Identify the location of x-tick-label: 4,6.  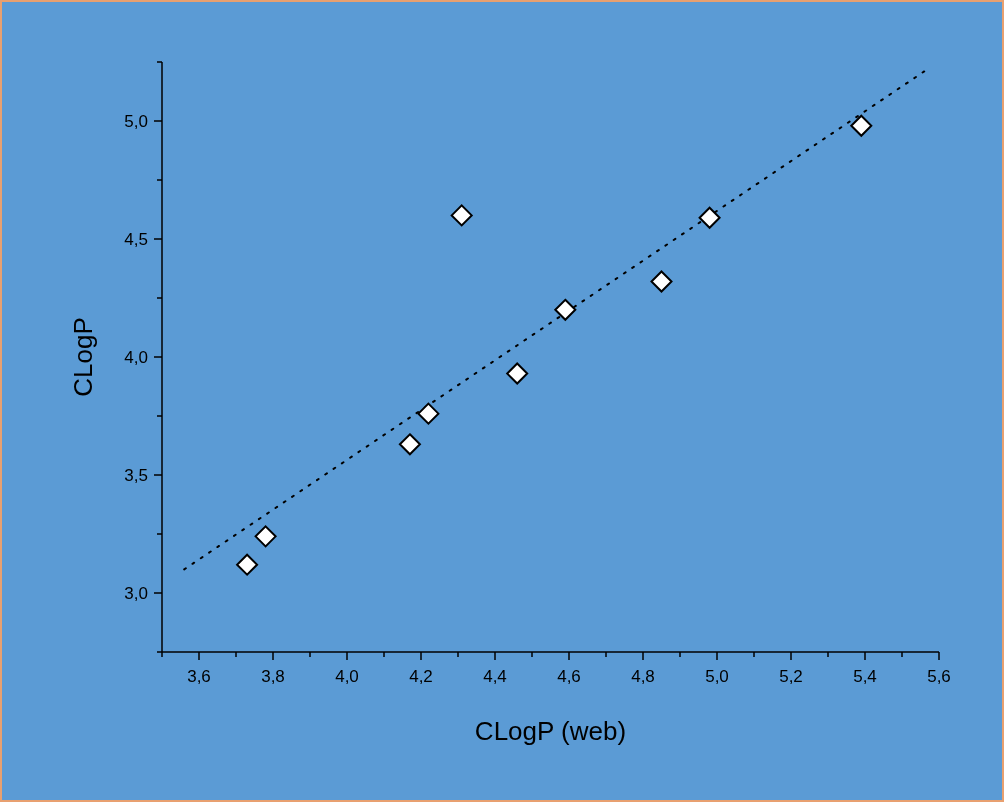
(569, 676).